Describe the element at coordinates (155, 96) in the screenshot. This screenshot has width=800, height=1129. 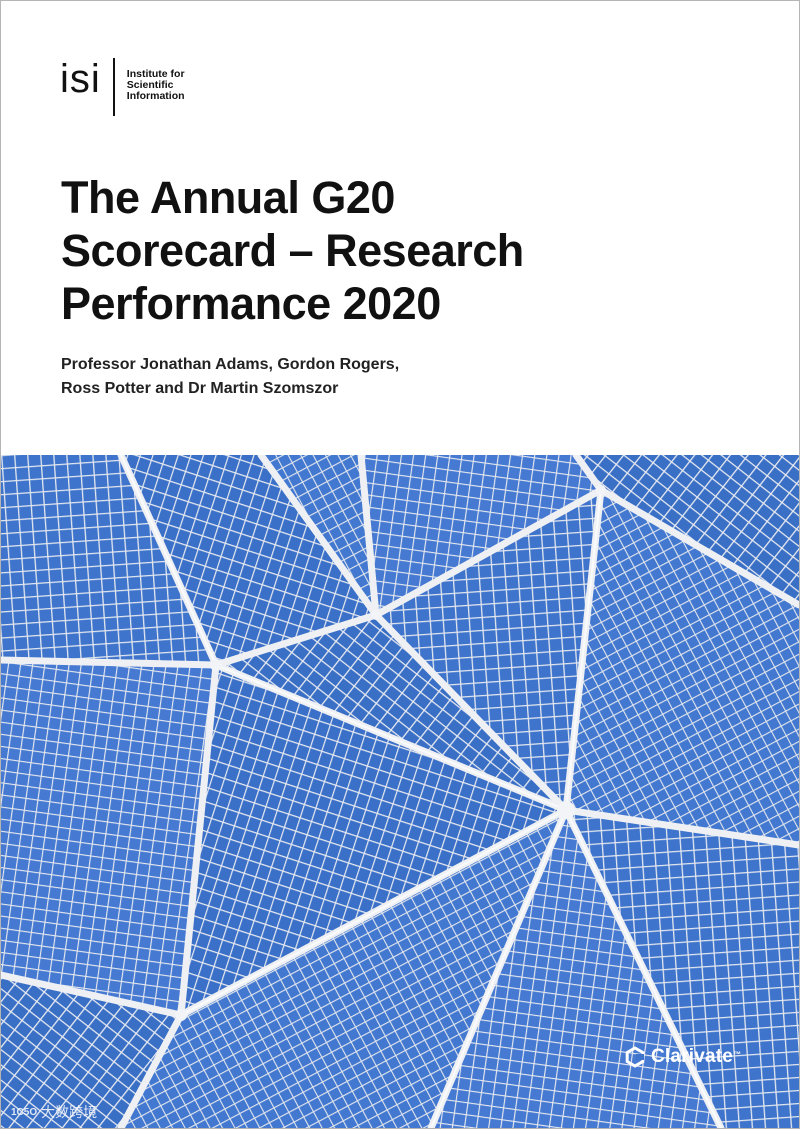
I see `logo-line: Information` at that location.